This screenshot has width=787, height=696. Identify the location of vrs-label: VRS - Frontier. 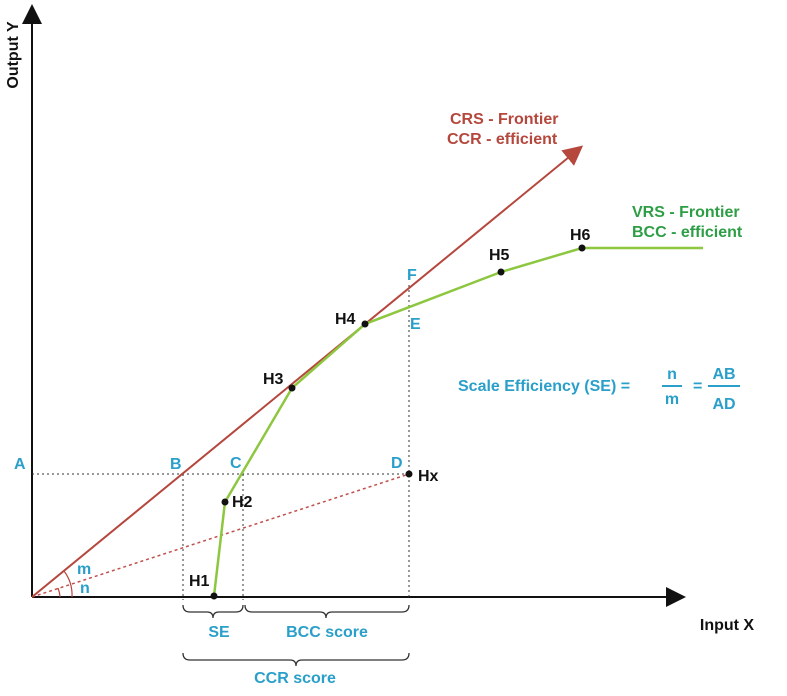
(686, 212).